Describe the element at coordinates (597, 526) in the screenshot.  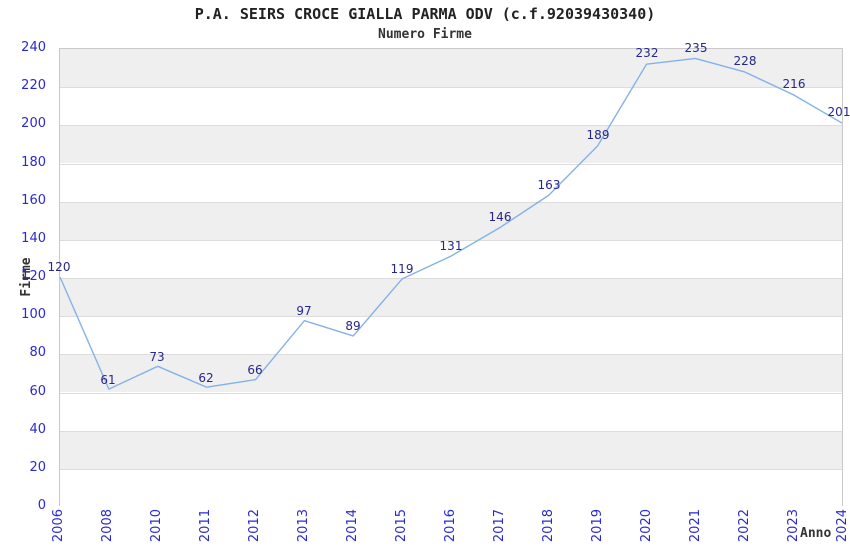
I see `x-tick-label: 2019` at that location.